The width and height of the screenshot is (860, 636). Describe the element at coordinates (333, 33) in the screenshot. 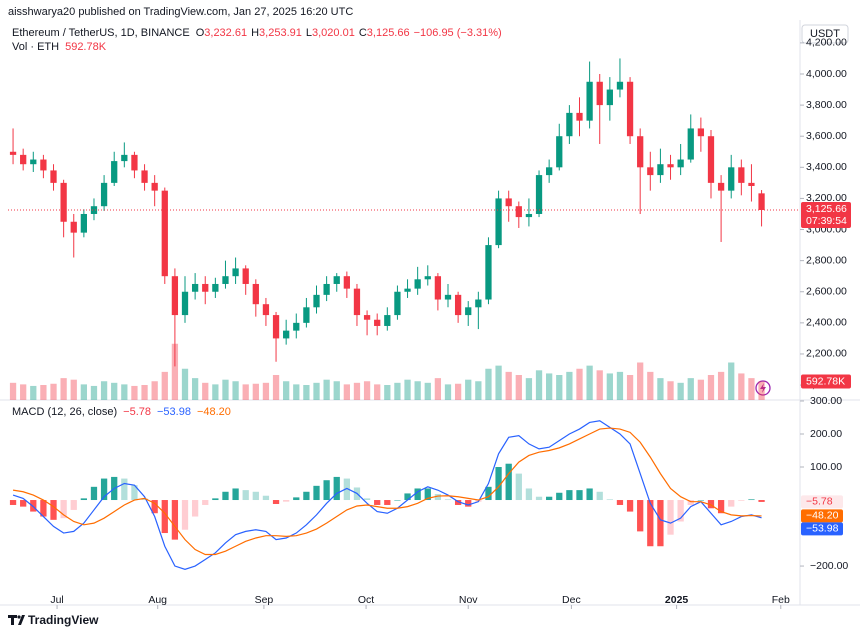

I see `ohlc-value: 3,020.01` at that location.